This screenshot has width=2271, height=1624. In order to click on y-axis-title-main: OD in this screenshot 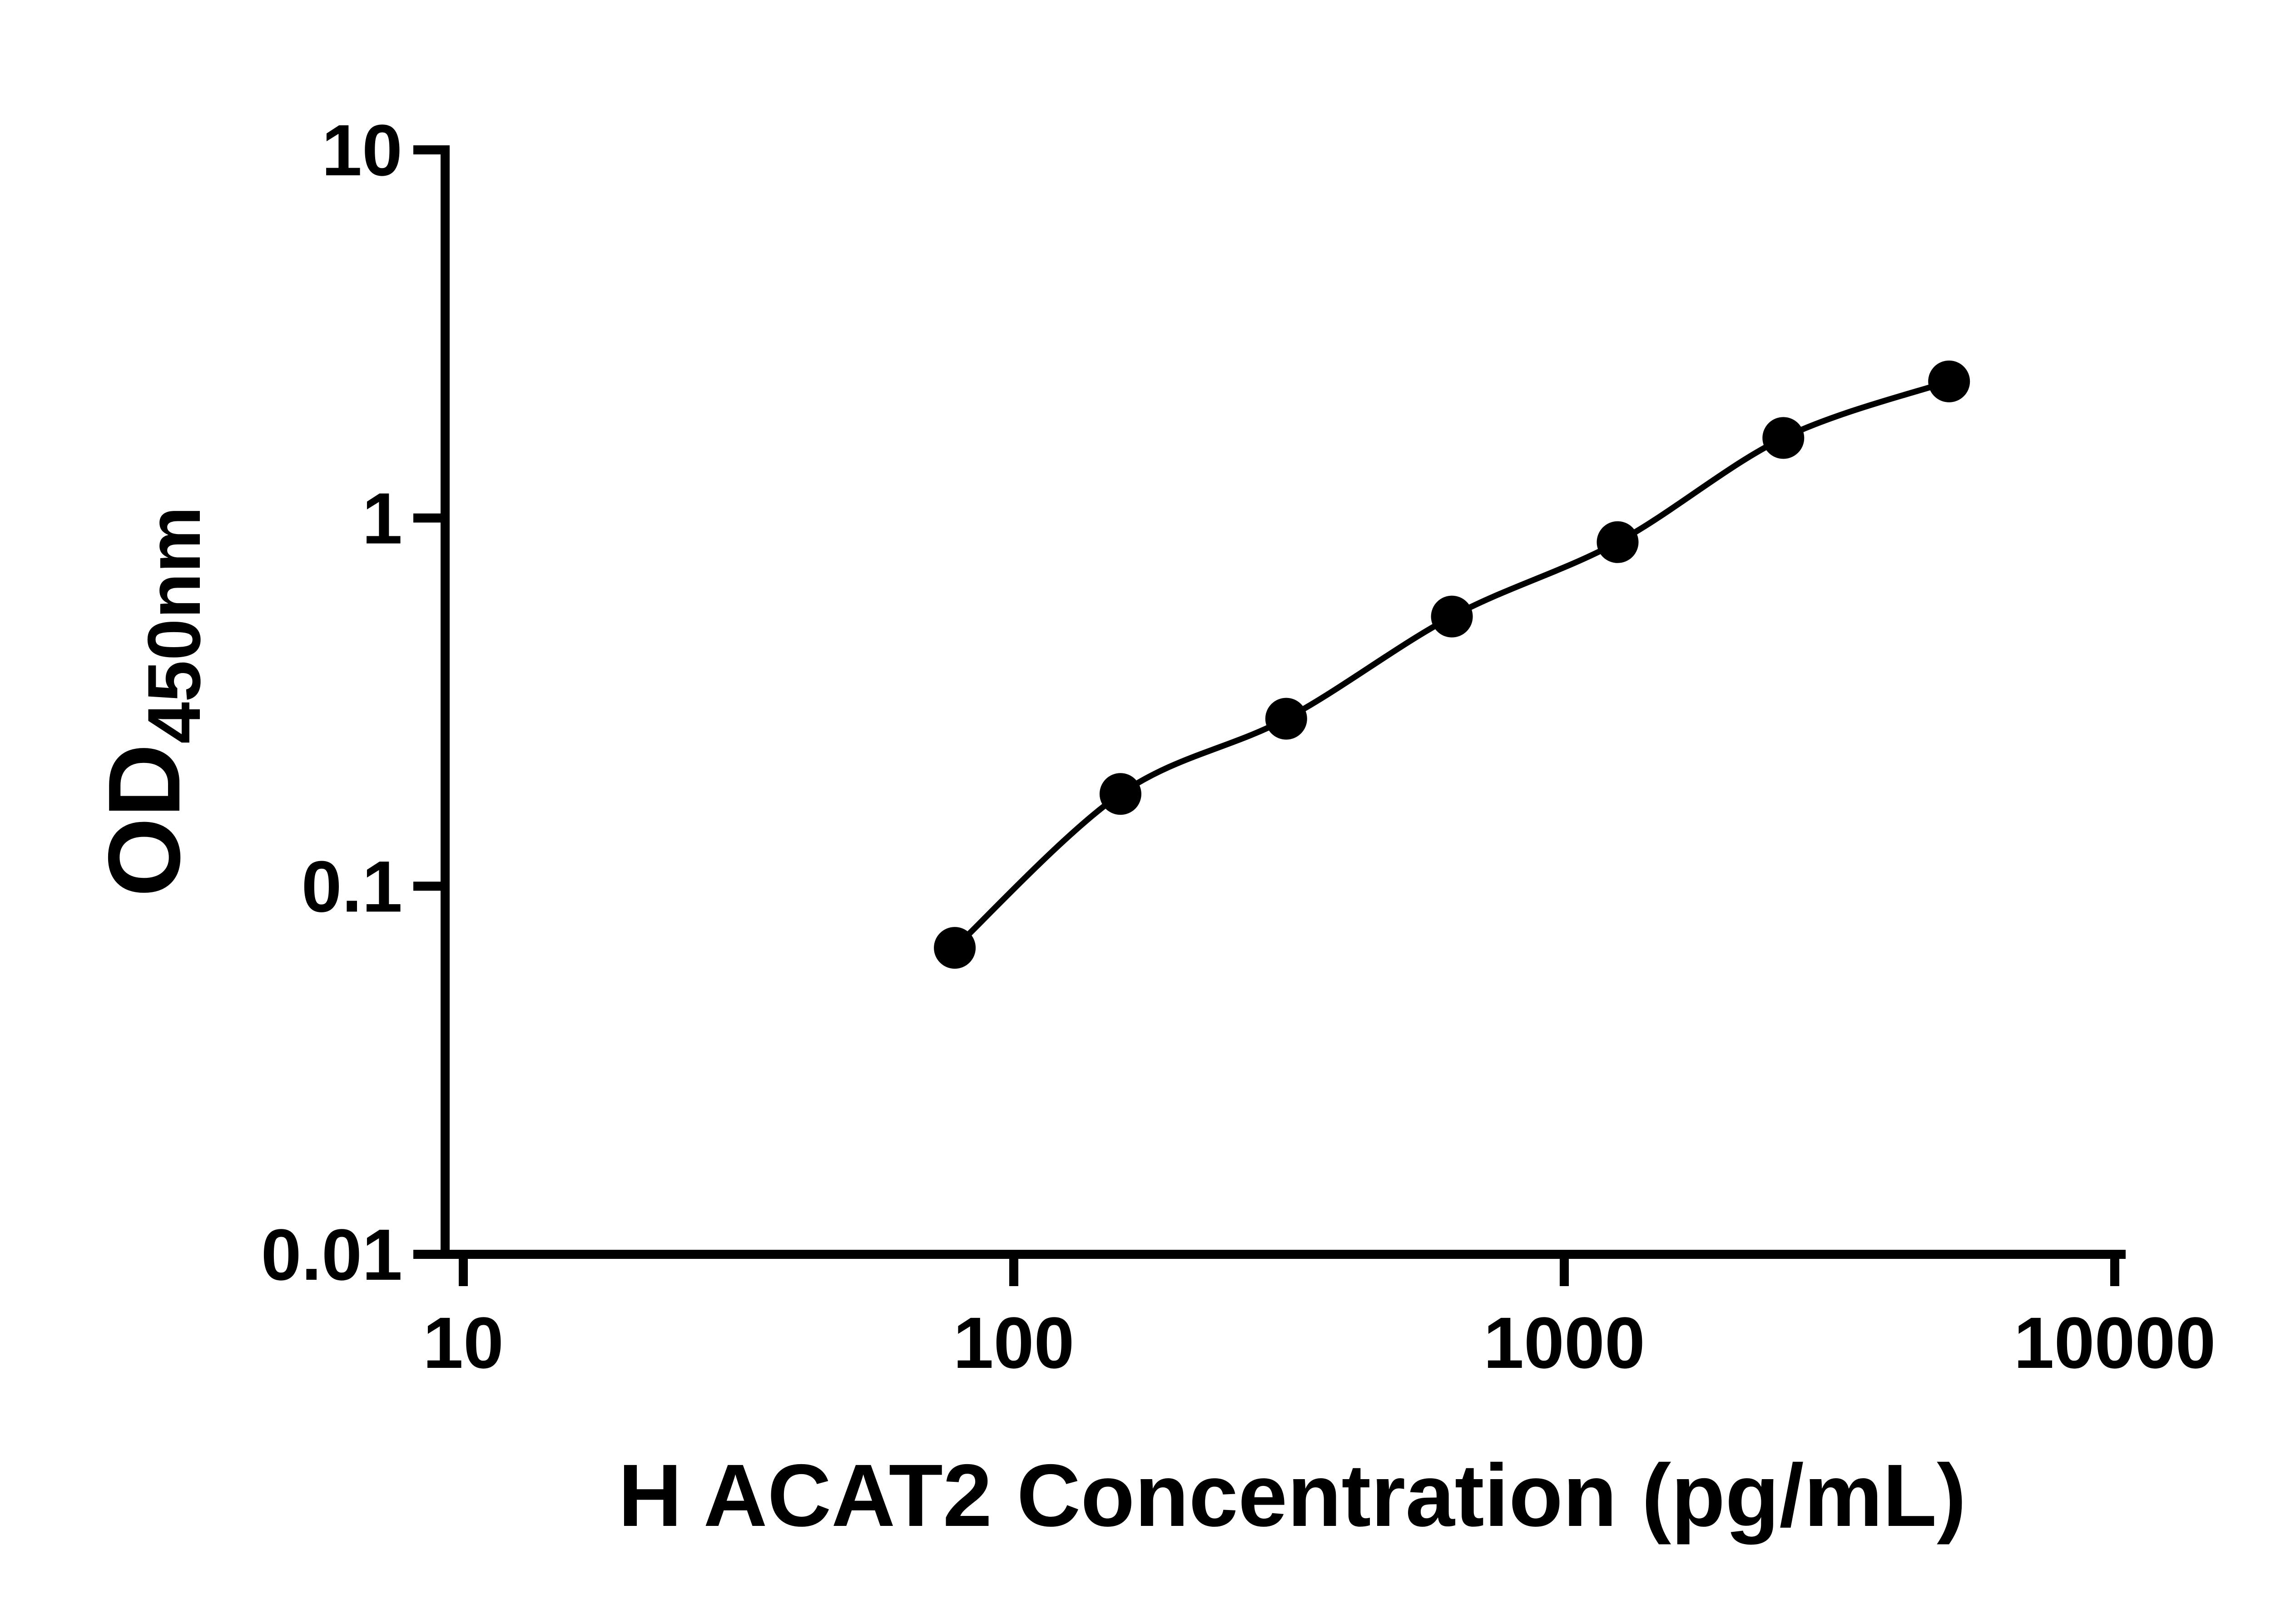, I will do `click(144, 820)`.